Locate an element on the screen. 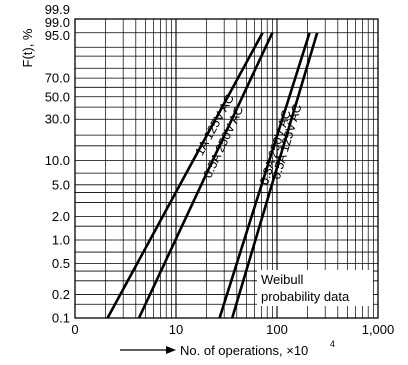 The height and width of the screenshot is (365, 408). y-tick-label: 0.5 is located at coordinates (61, 263).